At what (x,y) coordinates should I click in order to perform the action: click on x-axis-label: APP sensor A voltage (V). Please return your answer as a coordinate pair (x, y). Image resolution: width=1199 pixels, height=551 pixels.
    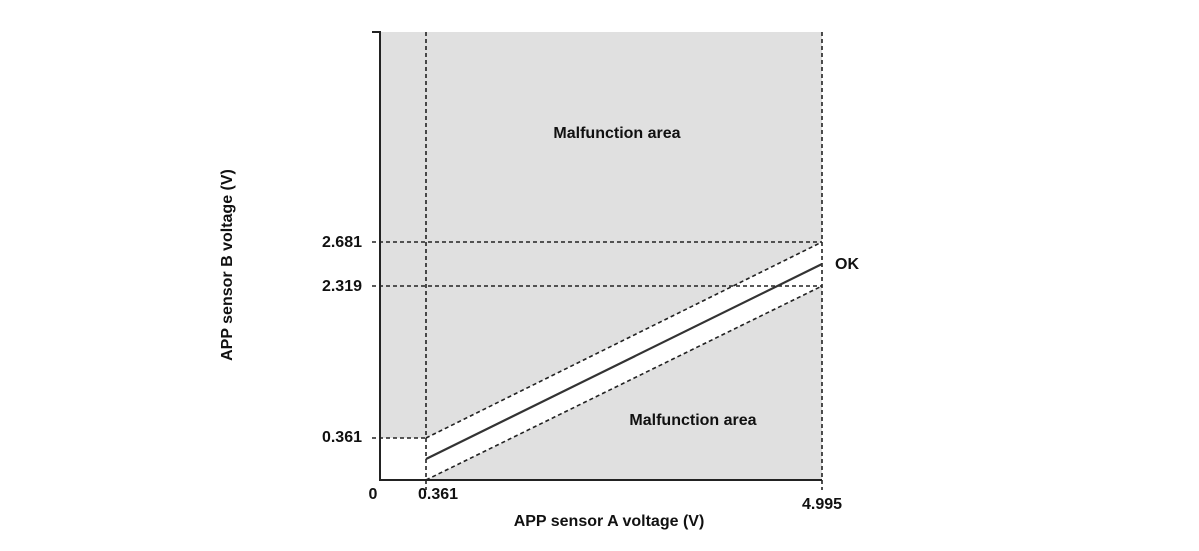
    Looking at the image, I should click on (609, 521).